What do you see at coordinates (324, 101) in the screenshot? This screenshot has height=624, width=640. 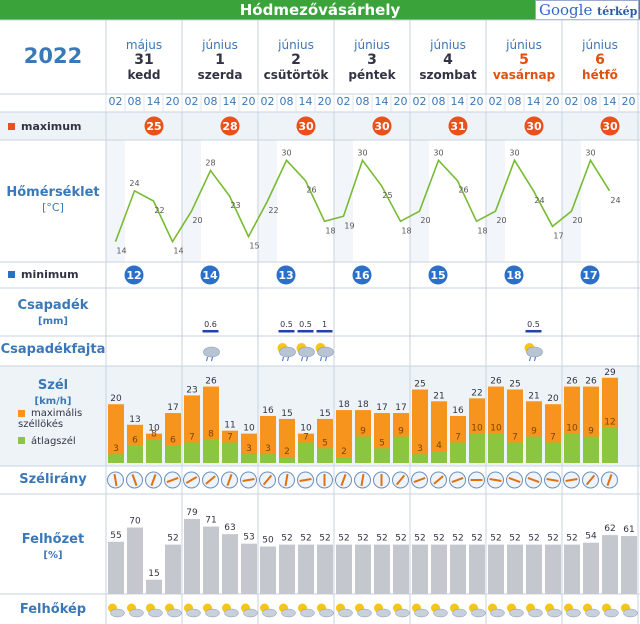 I see `hour-label: 20` at bounding box center [324, 101].